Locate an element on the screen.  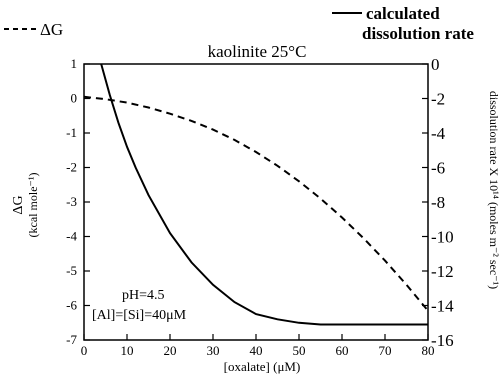
y-left-label-main: ΔG is located at coordinates (18, 204).